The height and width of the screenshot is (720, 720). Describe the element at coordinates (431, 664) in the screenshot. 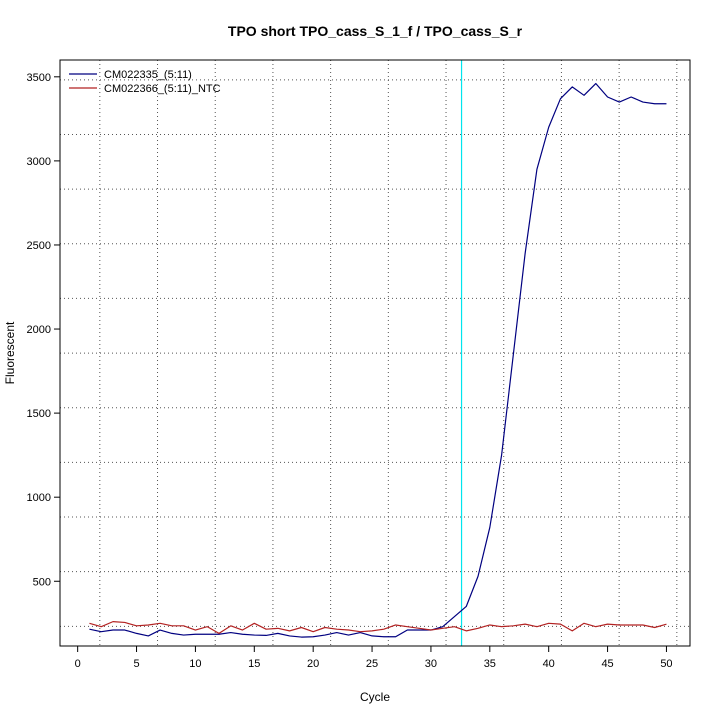

I see `x-tick-label: 30` at that location.